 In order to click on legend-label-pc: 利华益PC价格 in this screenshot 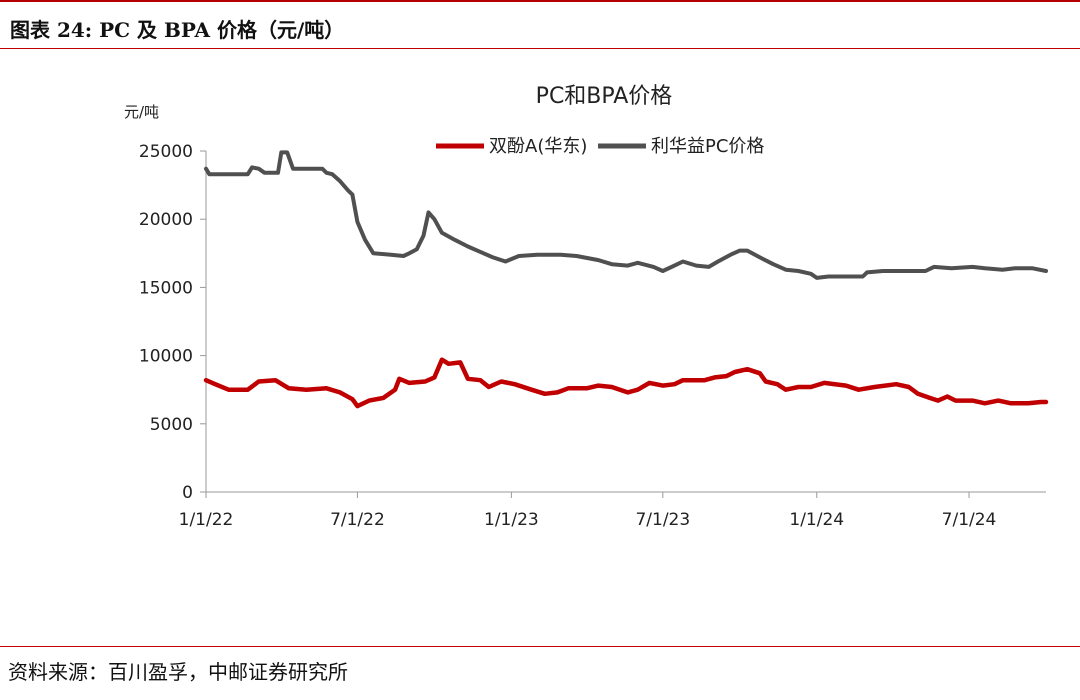, I will do `click(707, 146)`.